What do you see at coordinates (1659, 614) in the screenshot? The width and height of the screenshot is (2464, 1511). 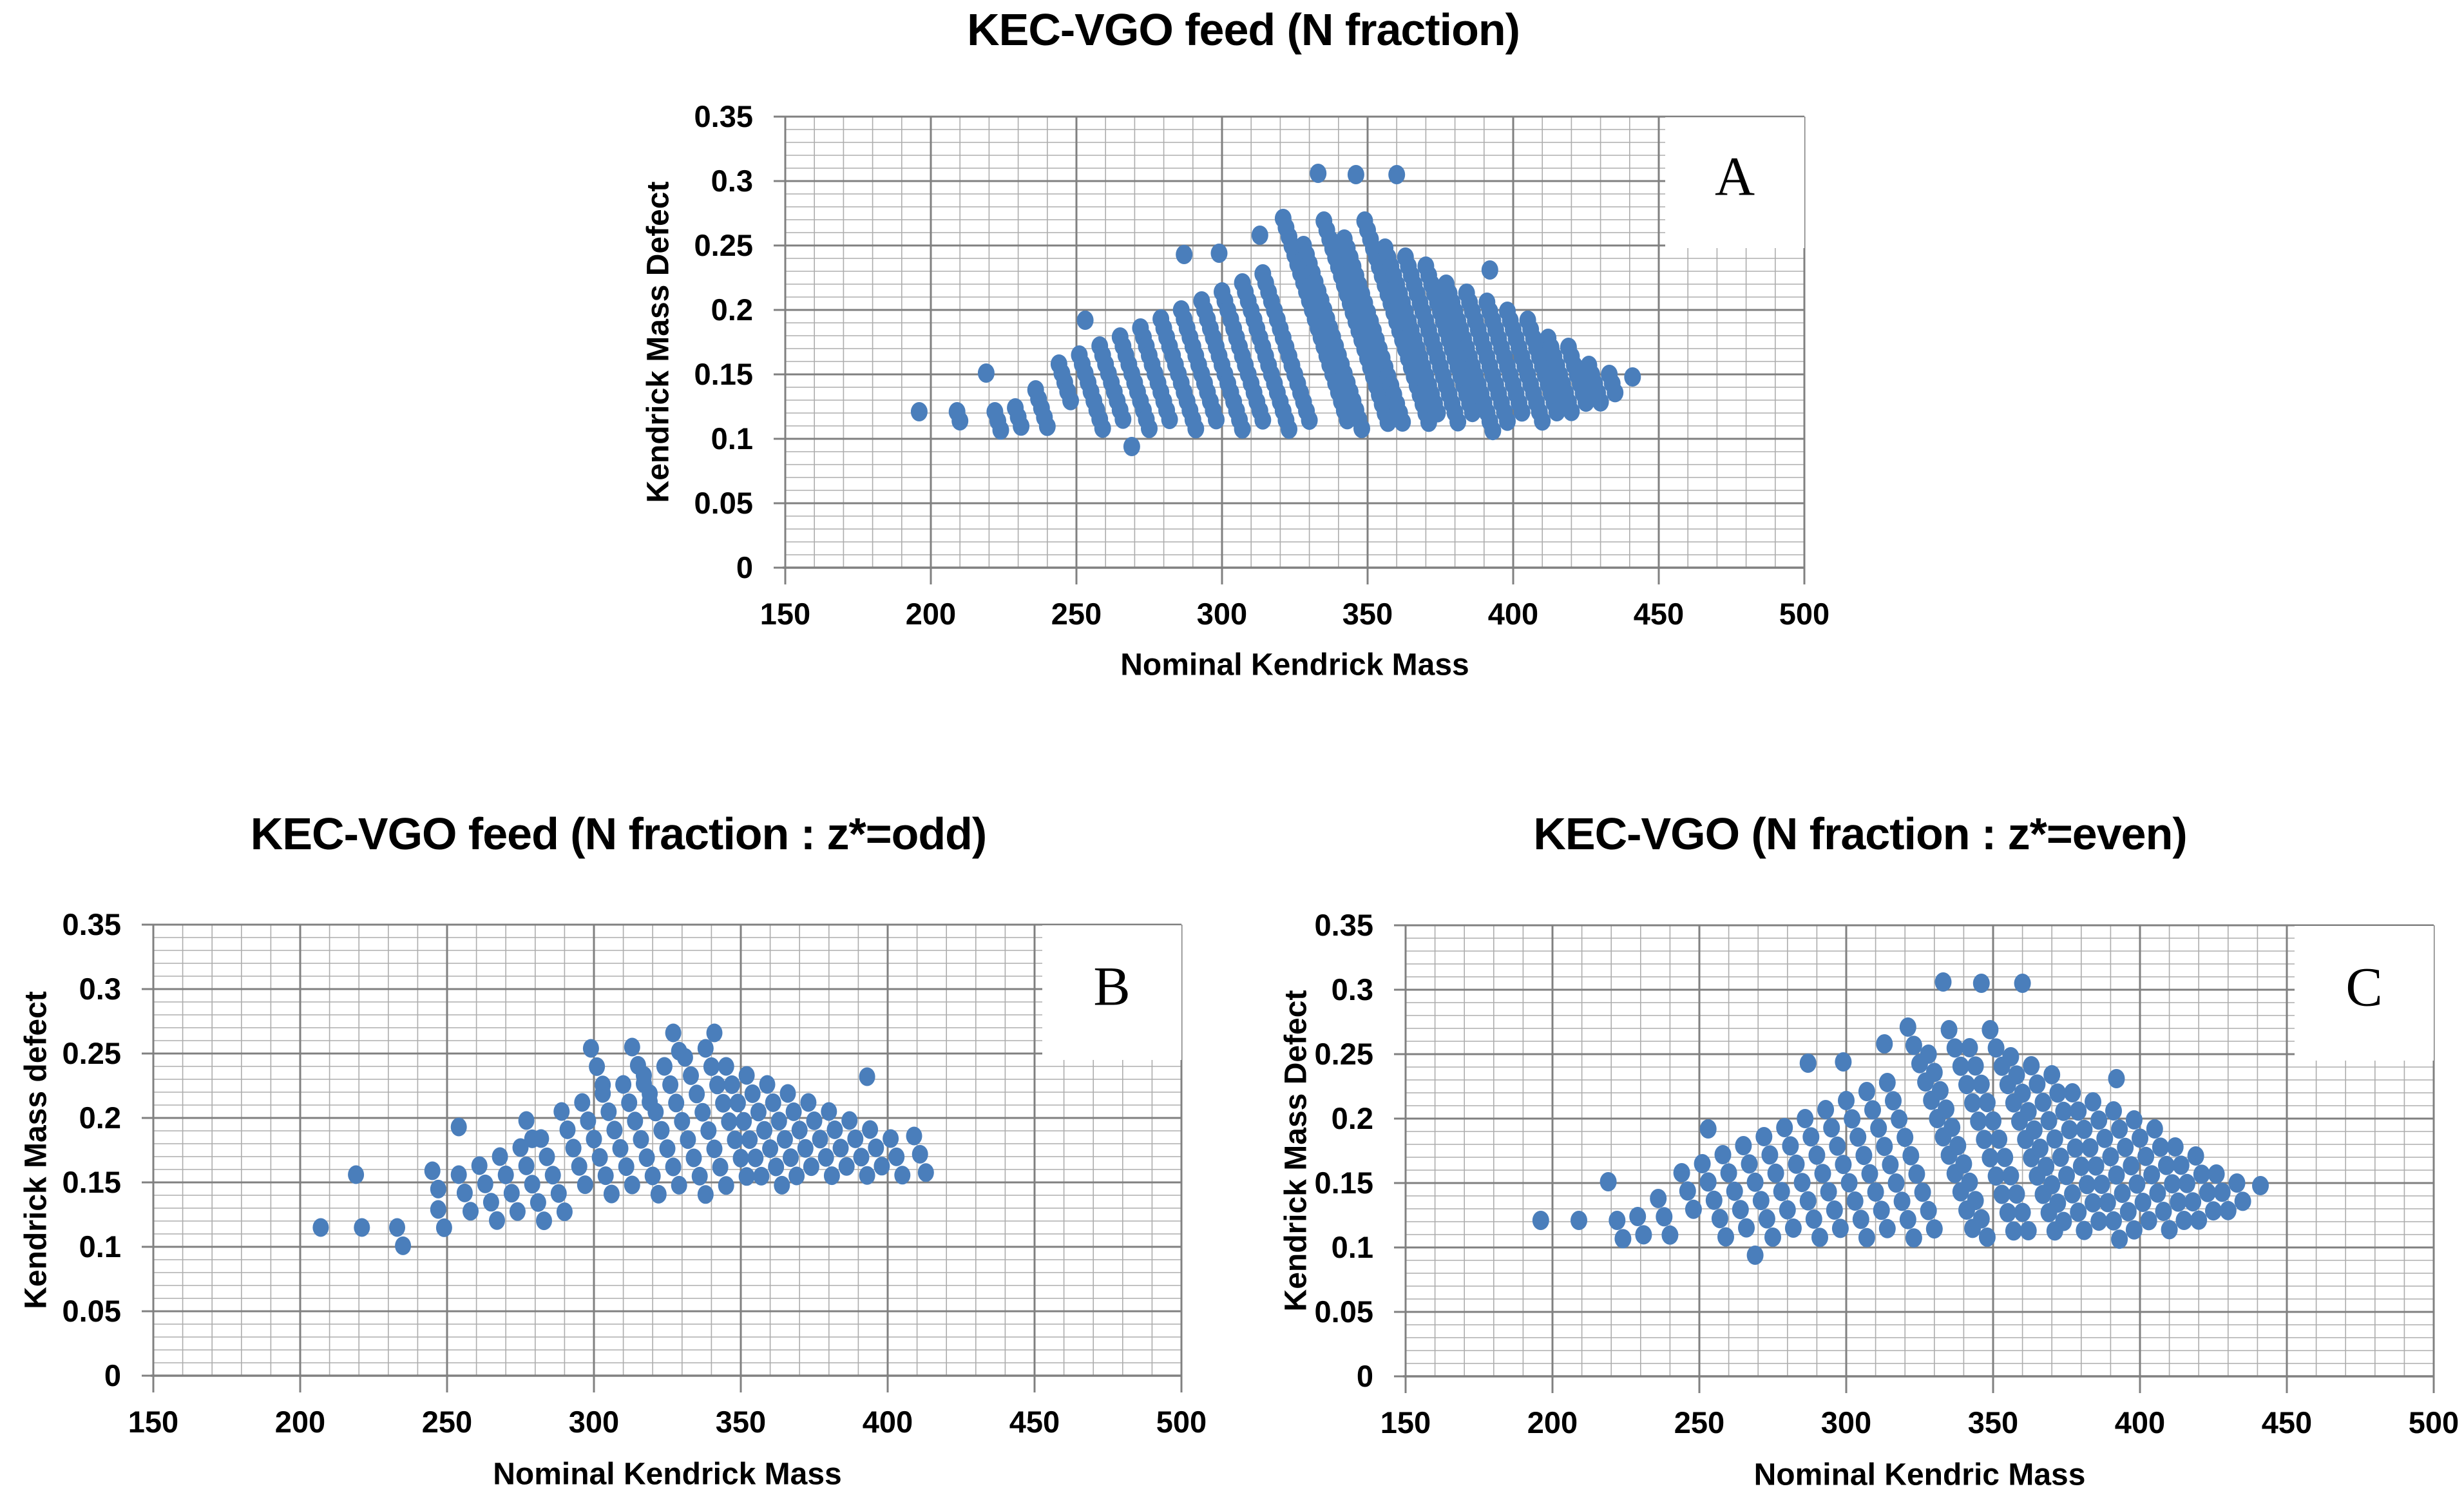 I see `x-tick-label: 450` at bounding box center [1659, 614].